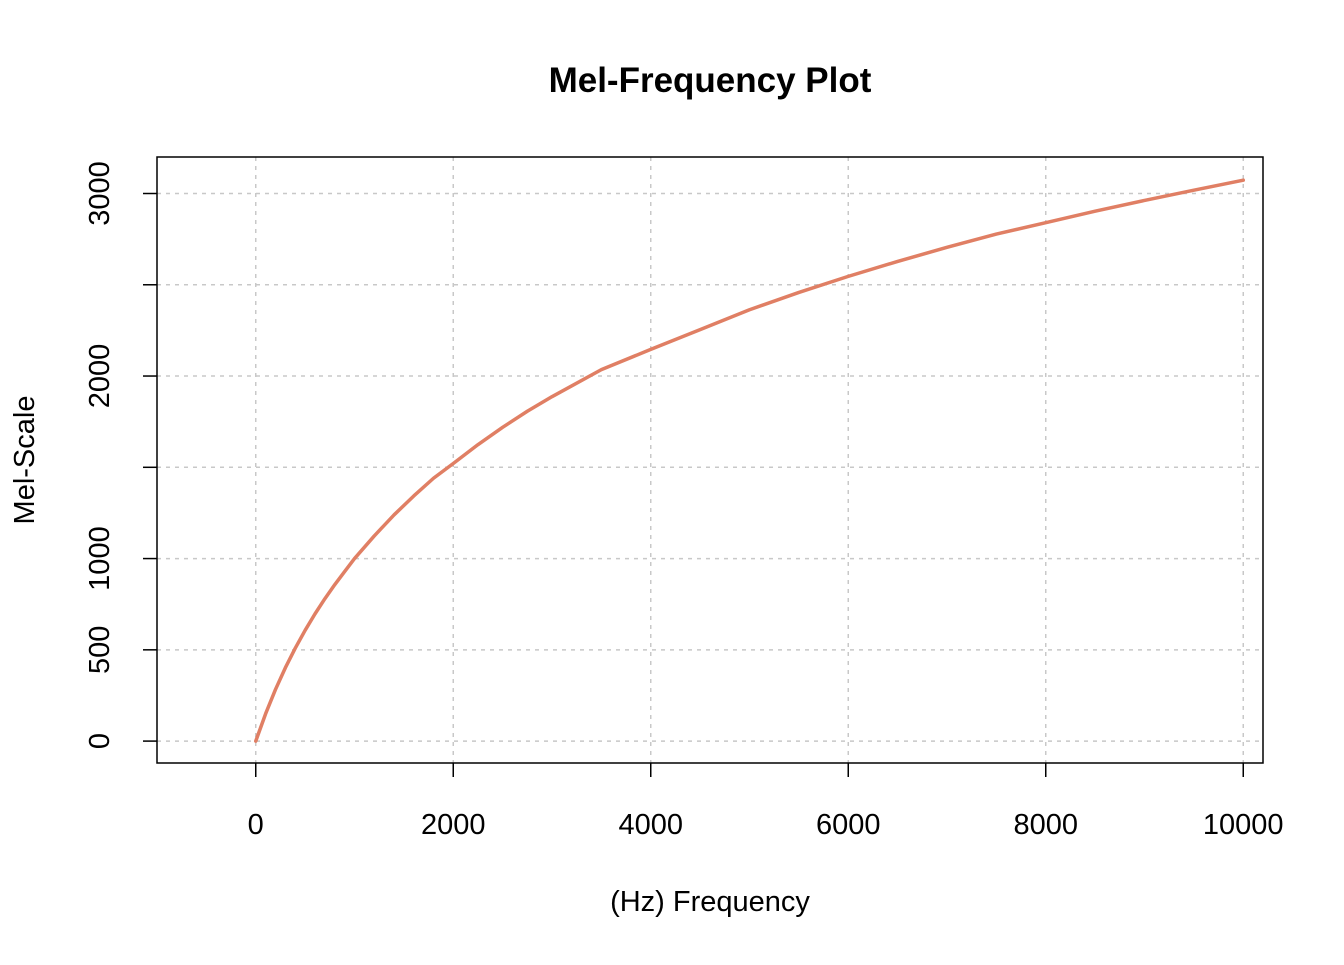 The height and width of the screenshot is (965, 1344). What do you see at coordinates (100, 376) in the screenshot?
I see `y-tick-label: 2000` at bounding box center [100, 376].